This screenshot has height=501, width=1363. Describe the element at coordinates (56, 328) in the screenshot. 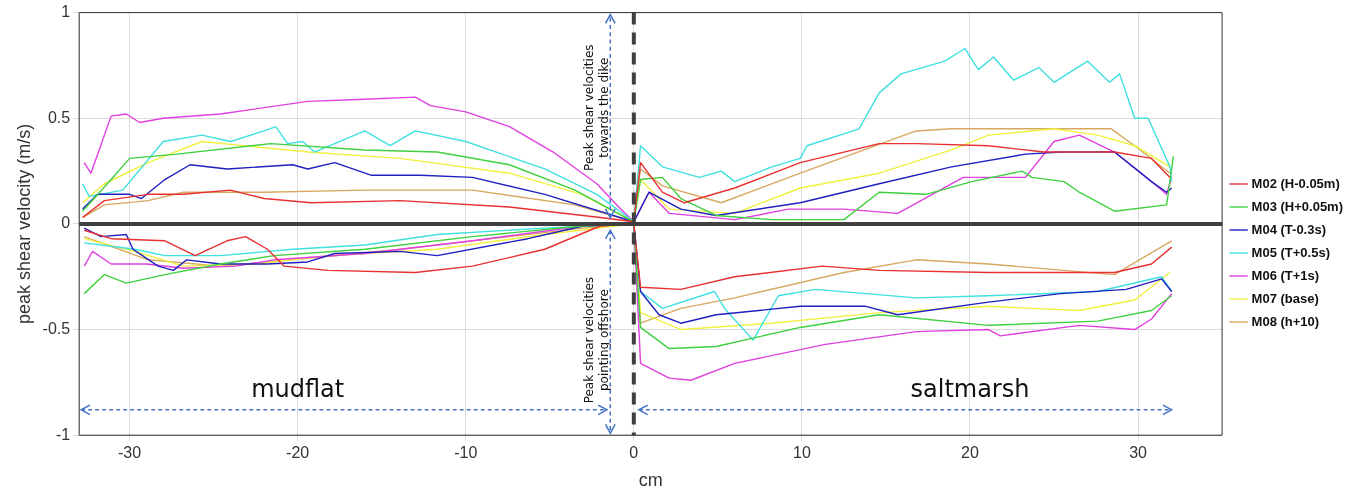

I see `y-tick-label: -0.5` at that location.